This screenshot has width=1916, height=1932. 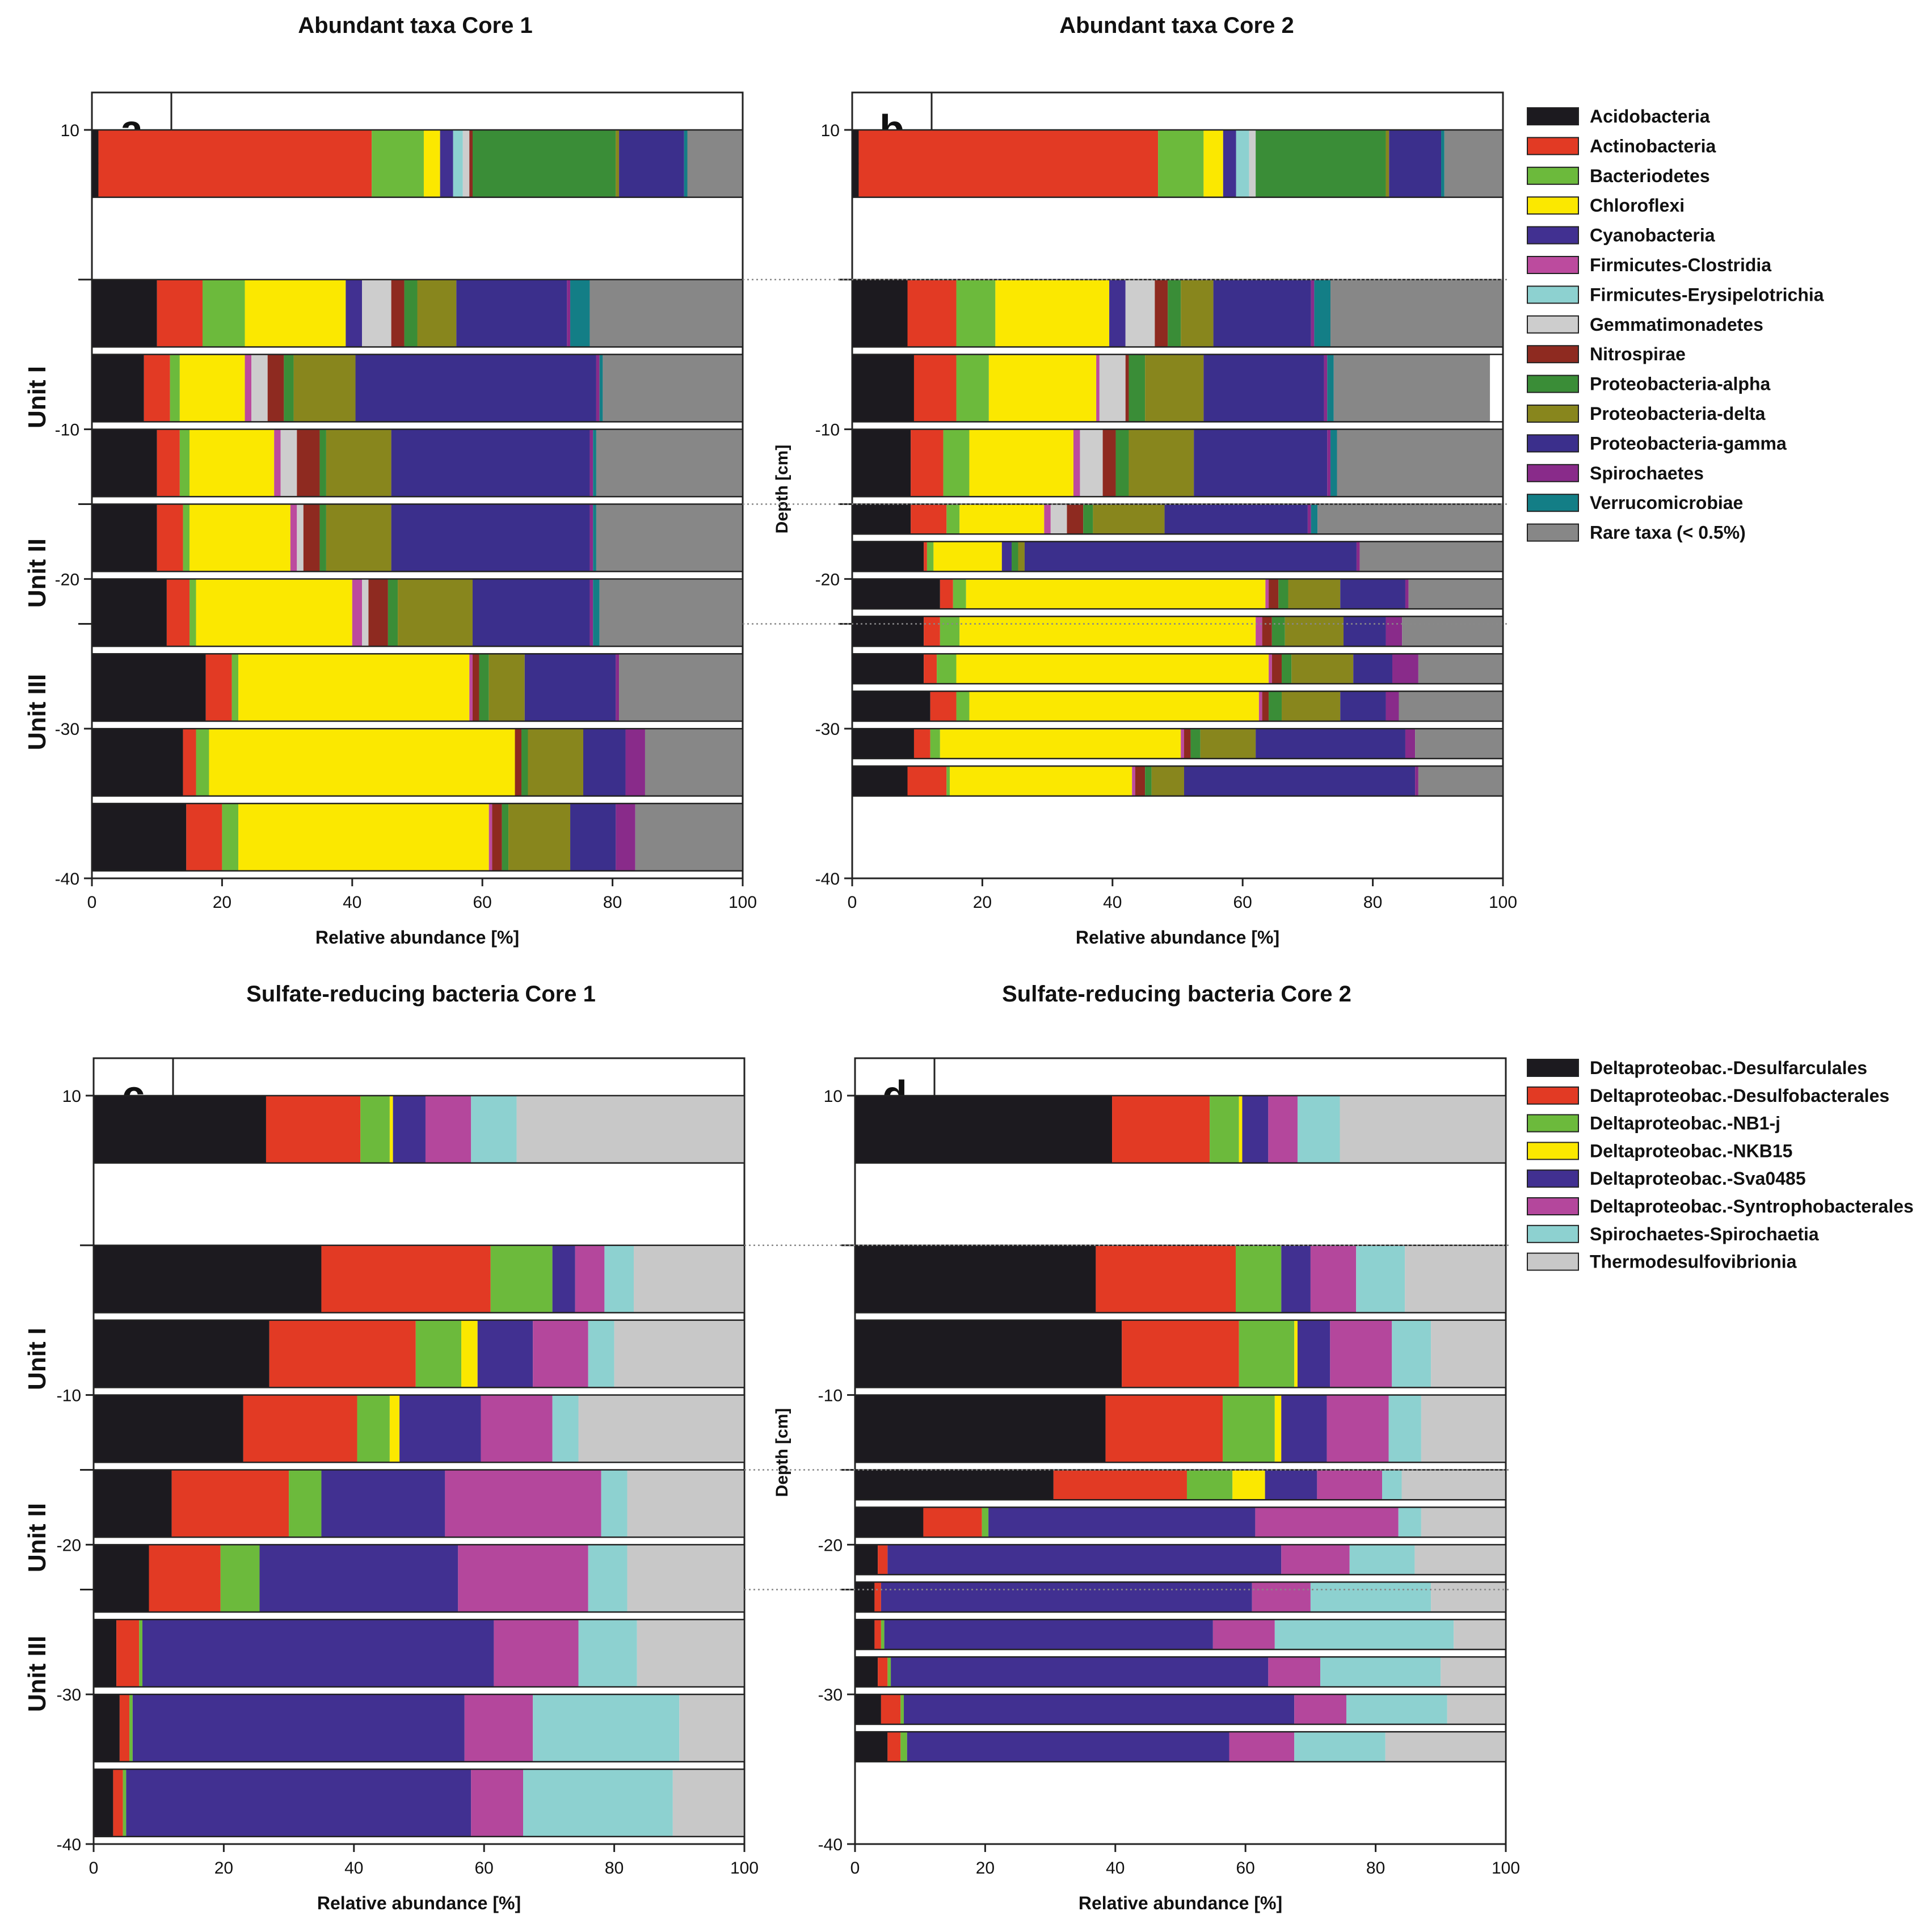 I want to click on legend-item-firmicutes-erysipelotrichia: Firmicutes-Erysipelotrichia, so click(x=1675, y=294).